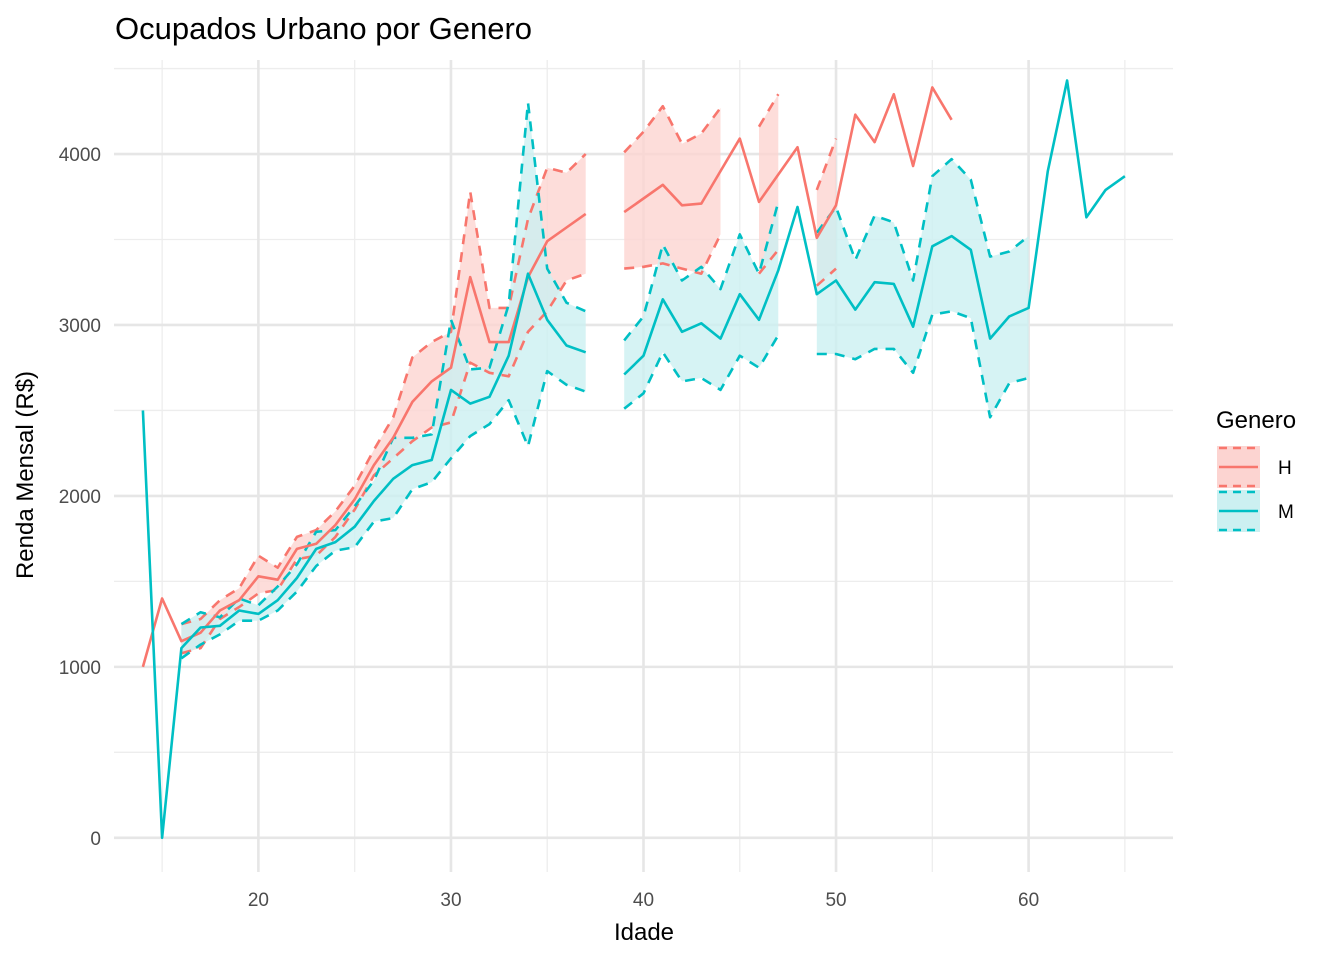  I want to click on x-tick-label: 40, so click(643, 900).